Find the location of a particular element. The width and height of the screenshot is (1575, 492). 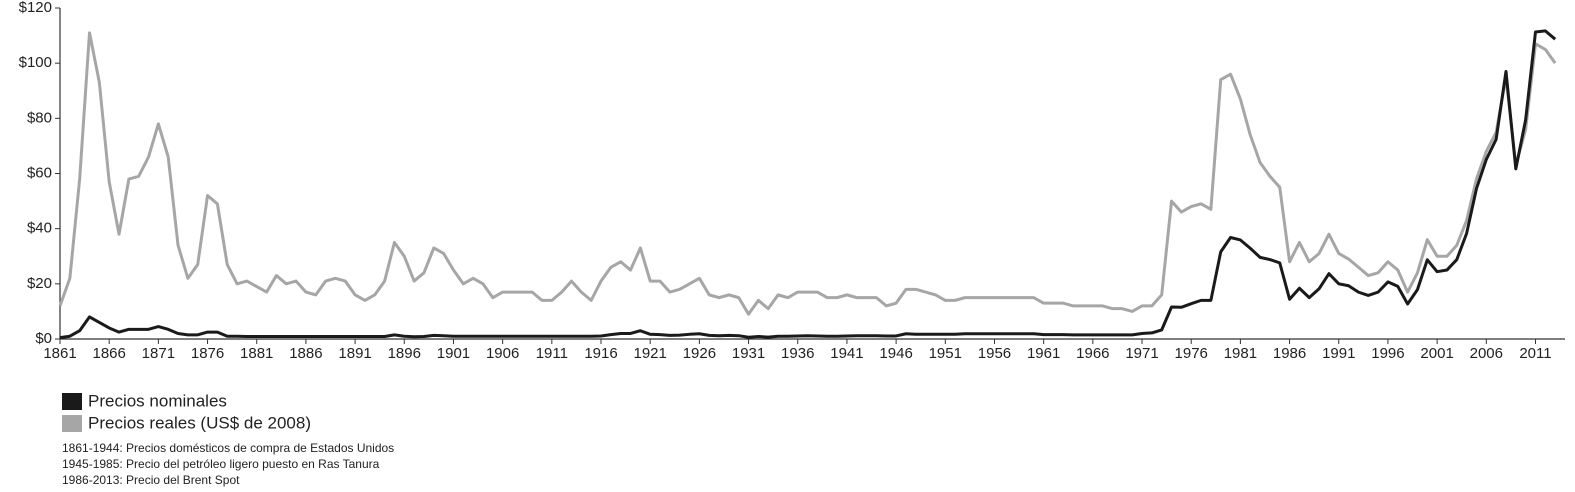

x-tick-label: 1996 is located at coordinates (1387, 353).